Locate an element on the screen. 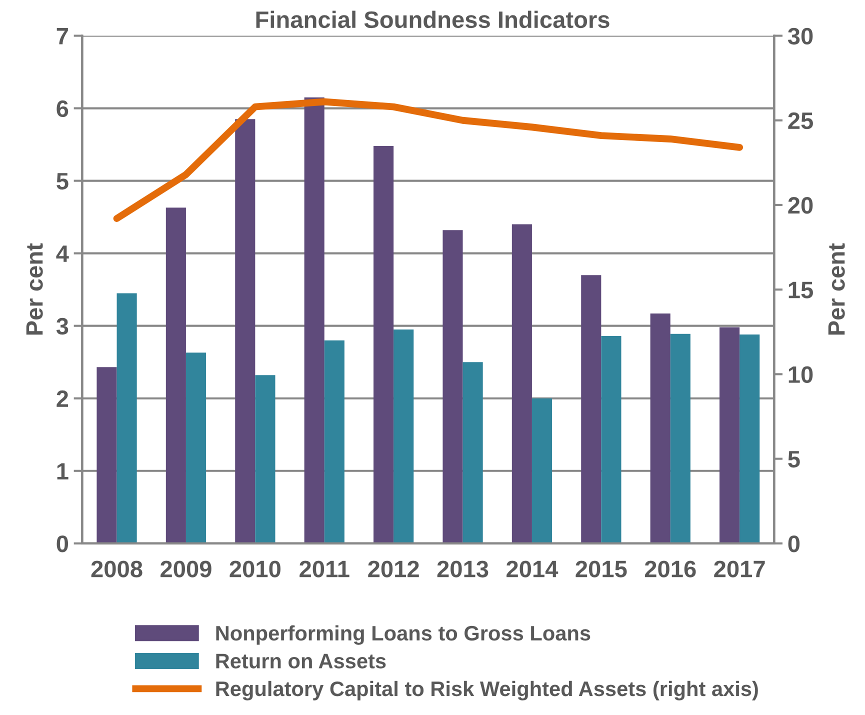  y2-tick-label: 5 is located at coordinates (794, 459).